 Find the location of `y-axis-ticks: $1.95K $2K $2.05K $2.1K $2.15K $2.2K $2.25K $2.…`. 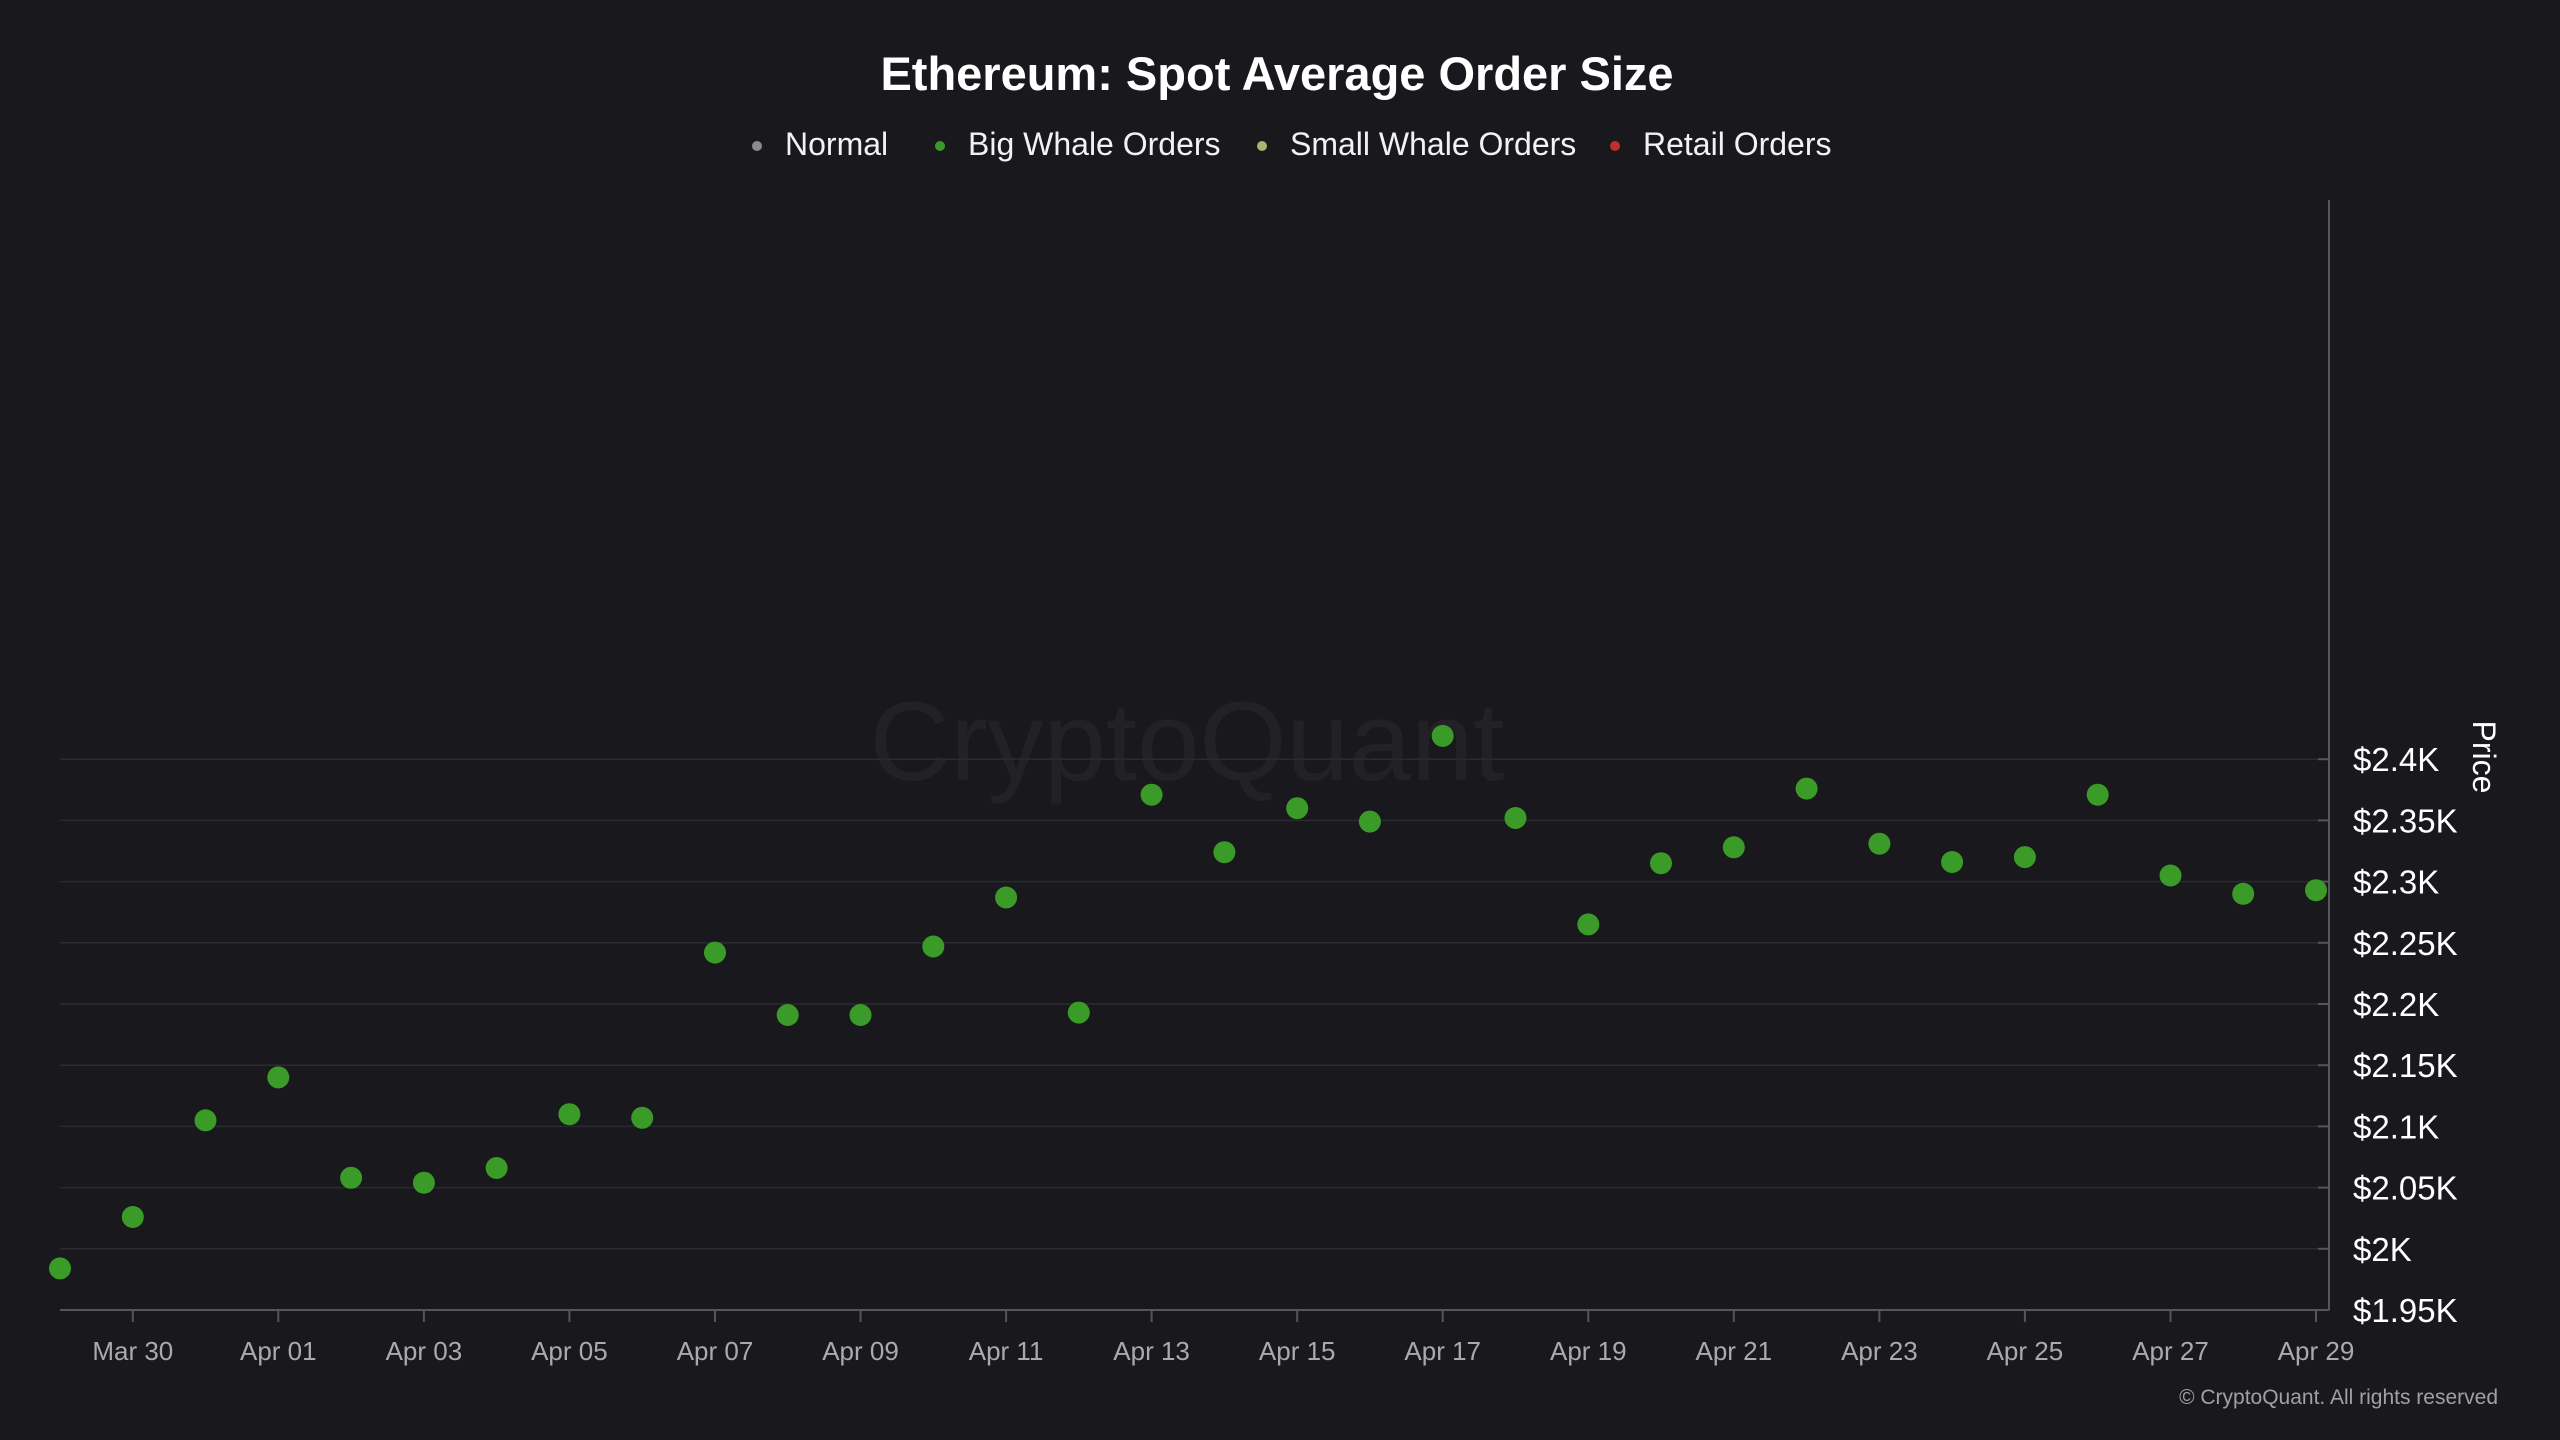

y-axis-ticks: $1.95K $2K $2.05K $2.1K $2.15K $2.2K $2.25K $2.… is located at coordinates (2388, 1035).